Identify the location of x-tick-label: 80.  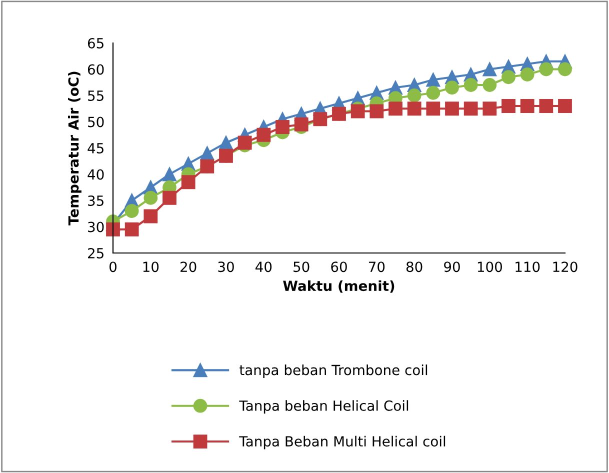
(414, 267).